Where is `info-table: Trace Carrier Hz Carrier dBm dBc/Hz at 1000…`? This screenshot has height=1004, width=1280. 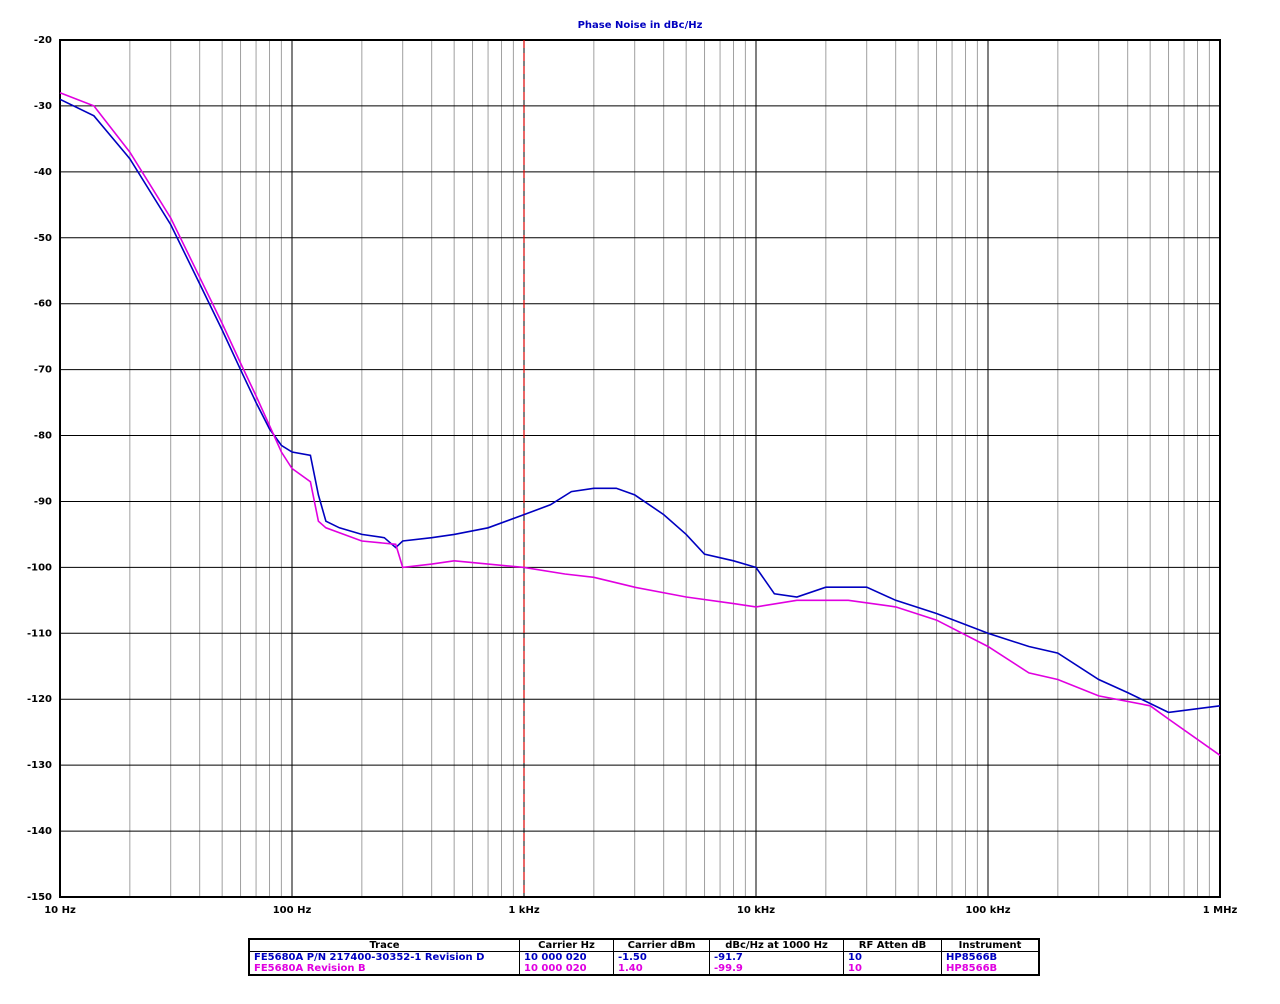 info-table: Trace Carrier Hz Carrier dBm dBc/Hz at 1000… is located at coordinates (644, 957).